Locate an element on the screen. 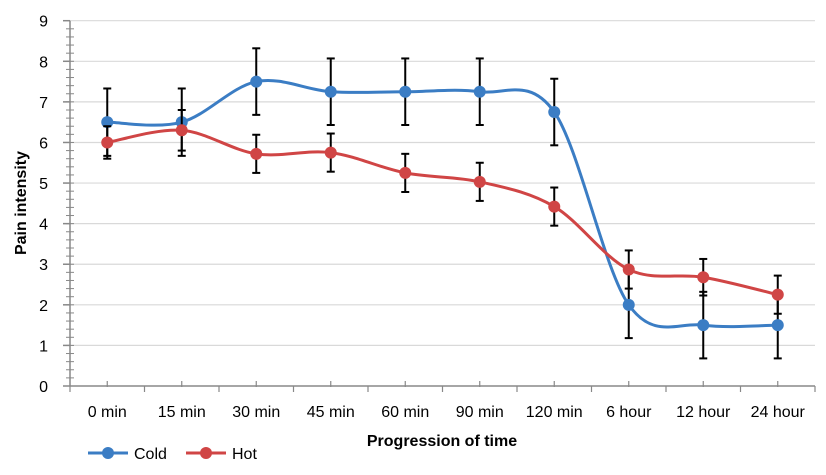  x-axis-label: Progression of time is located at coordinates (442, 441).